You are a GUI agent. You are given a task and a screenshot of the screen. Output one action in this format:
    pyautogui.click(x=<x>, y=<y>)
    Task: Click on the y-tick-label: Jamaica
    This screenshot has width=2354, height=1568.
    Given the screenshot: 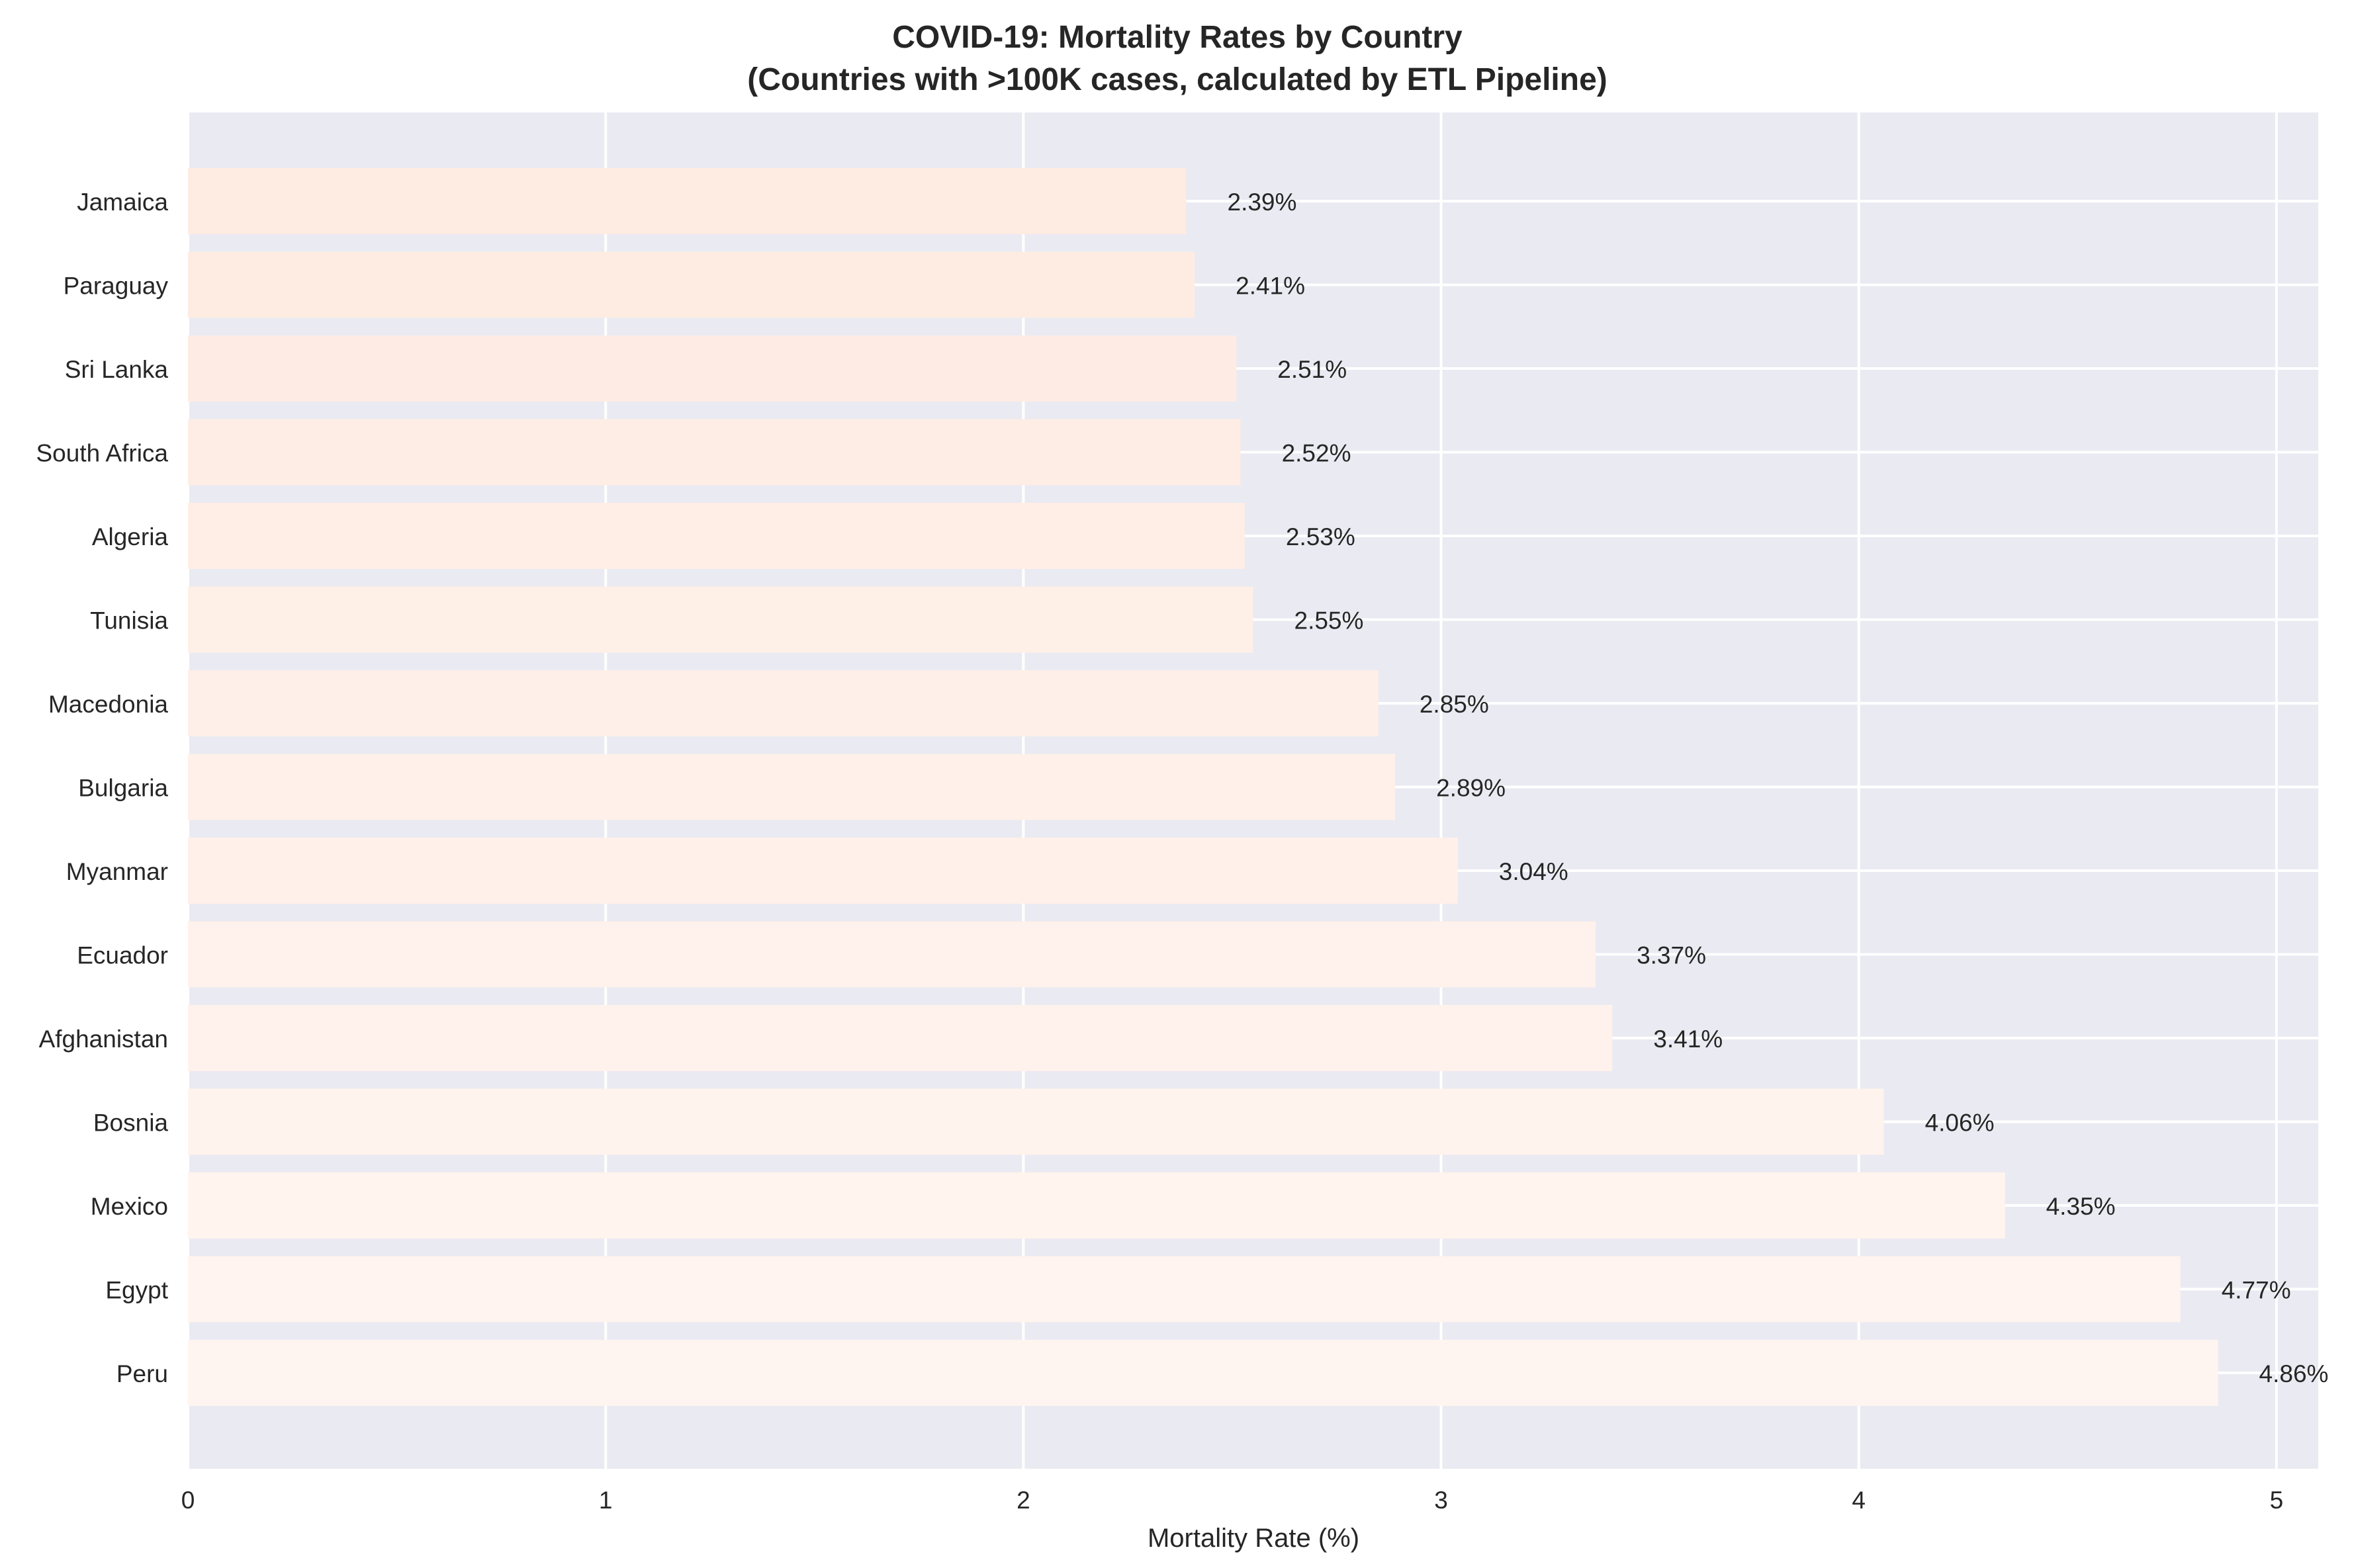 What is the action you would take?
    pyautogui.click(x=122, y=203)
    